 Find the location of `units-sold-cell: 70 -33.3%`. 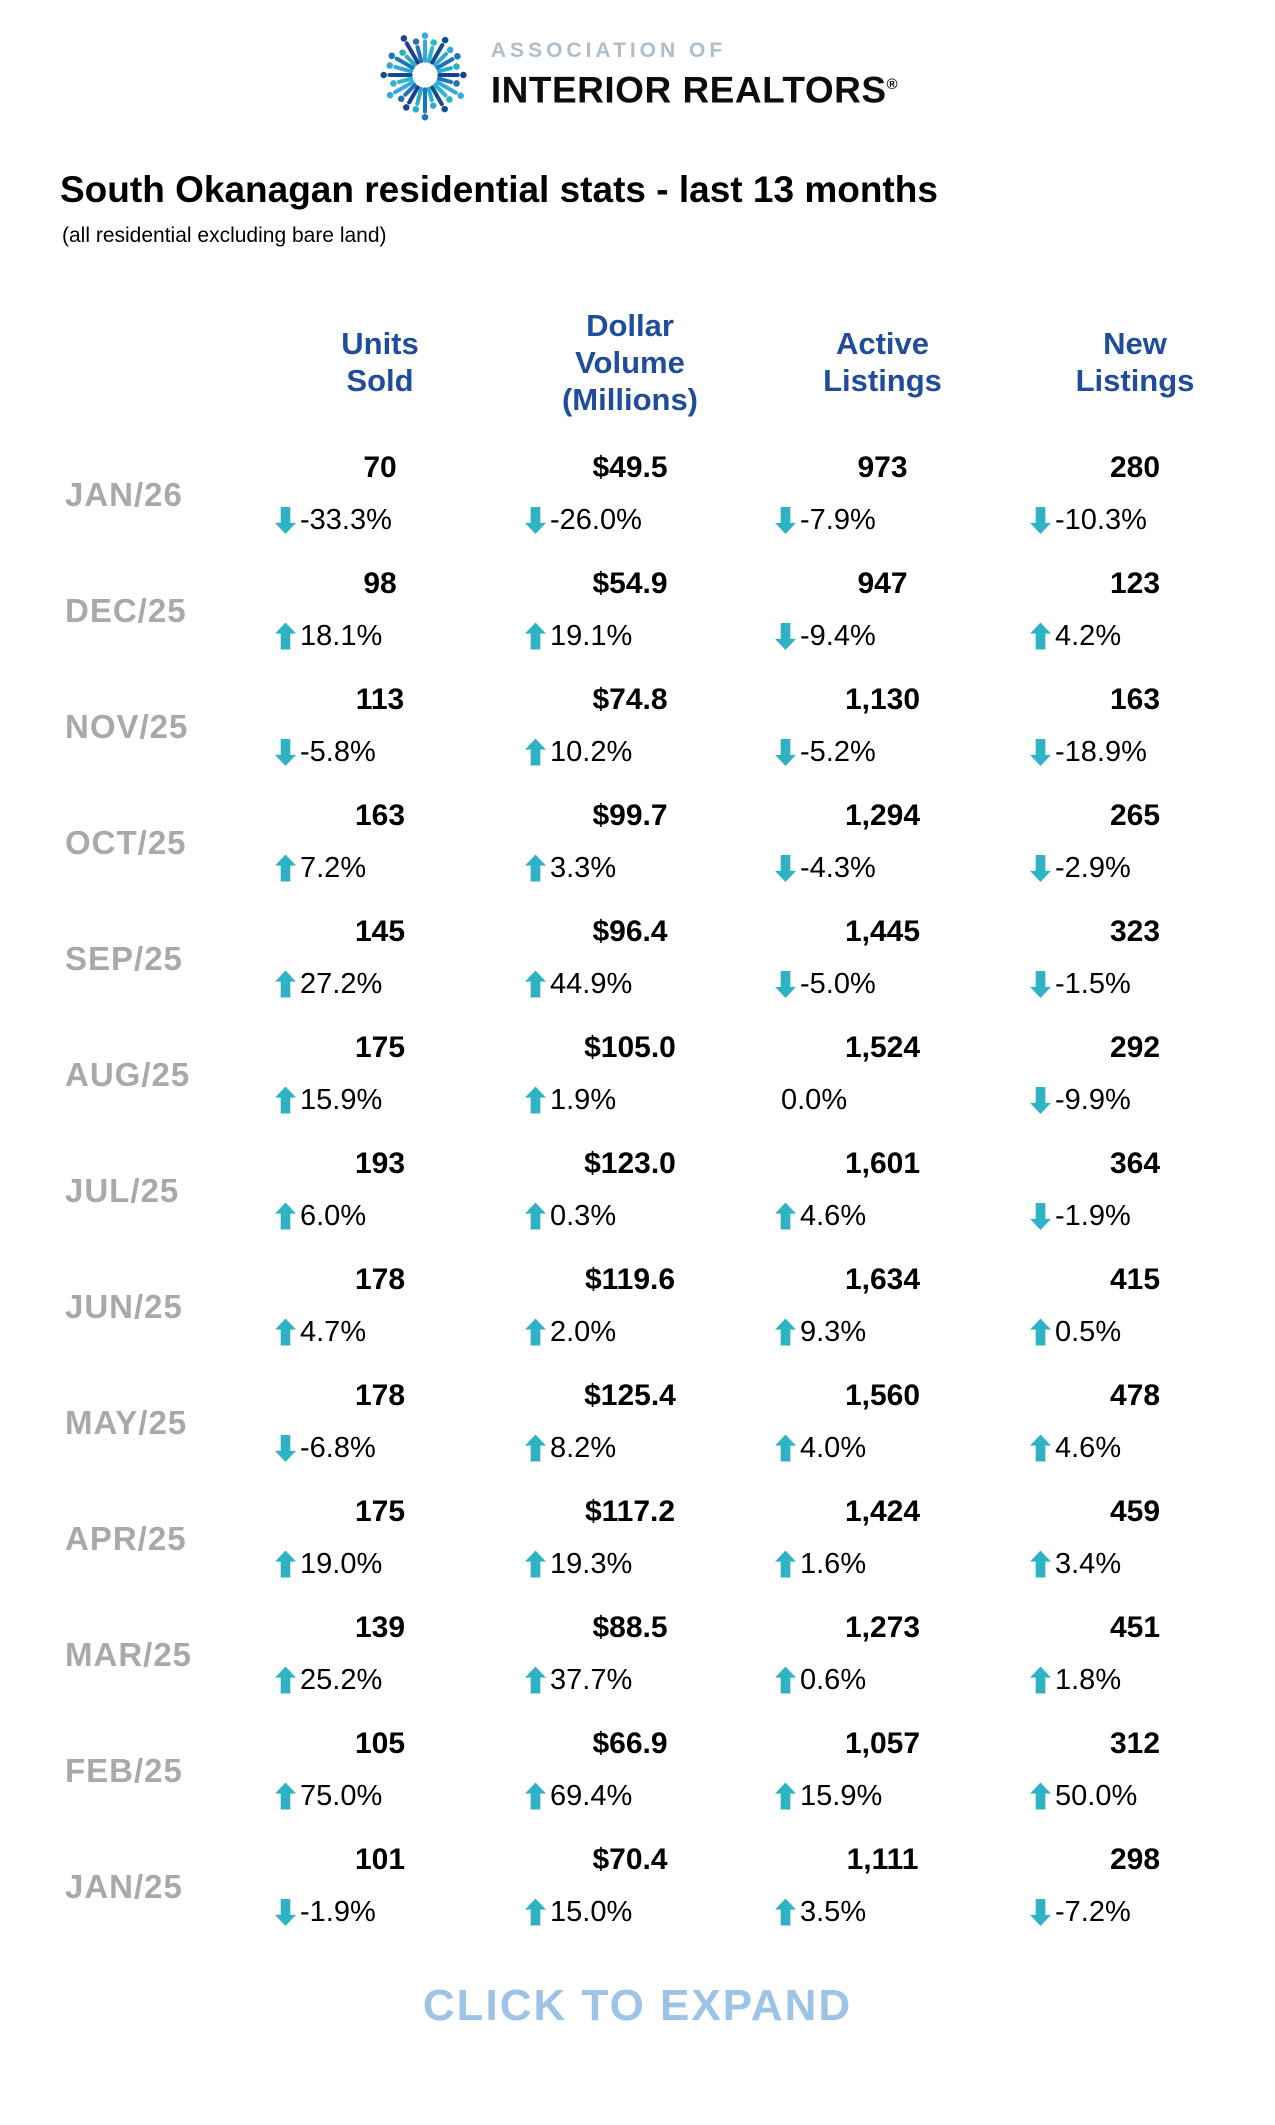

units-sold-cell: 70 -33.3% is located at coordinates (380, 495).